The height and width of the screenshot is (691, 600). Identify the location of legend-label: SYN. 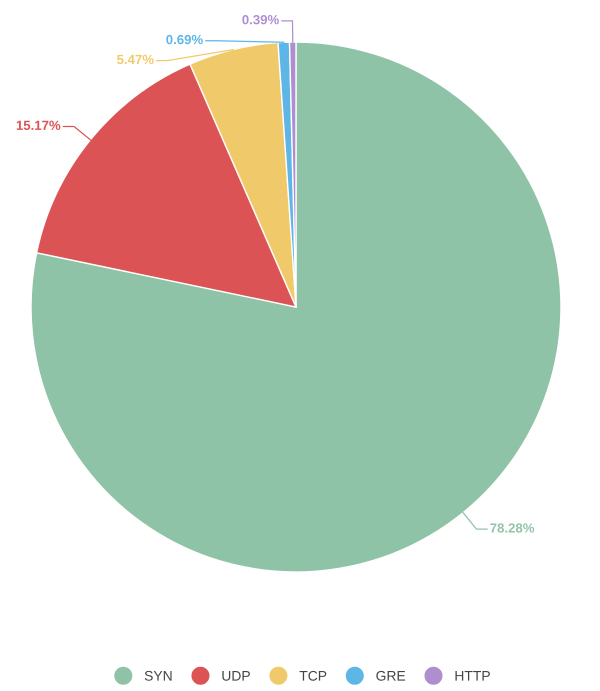
(158, 675).